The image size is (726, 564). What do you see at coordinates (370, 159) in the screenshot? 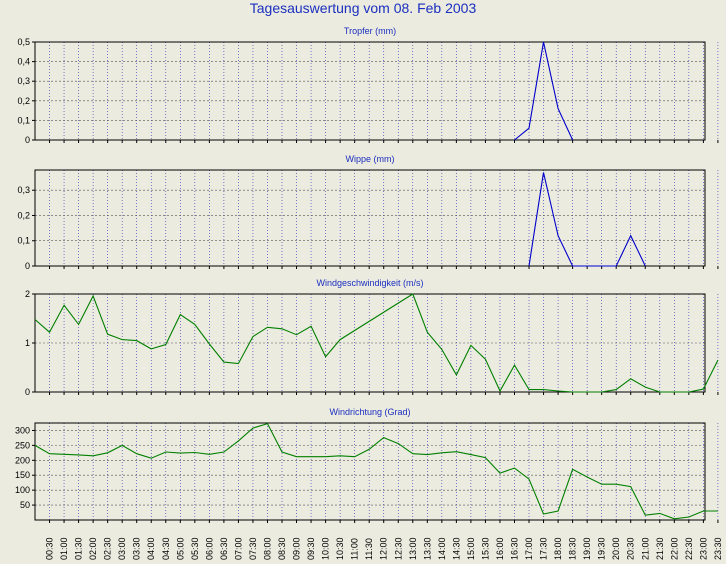
I see `panel-title-1: Wippe (mm)` at bounding box center [370, 159].